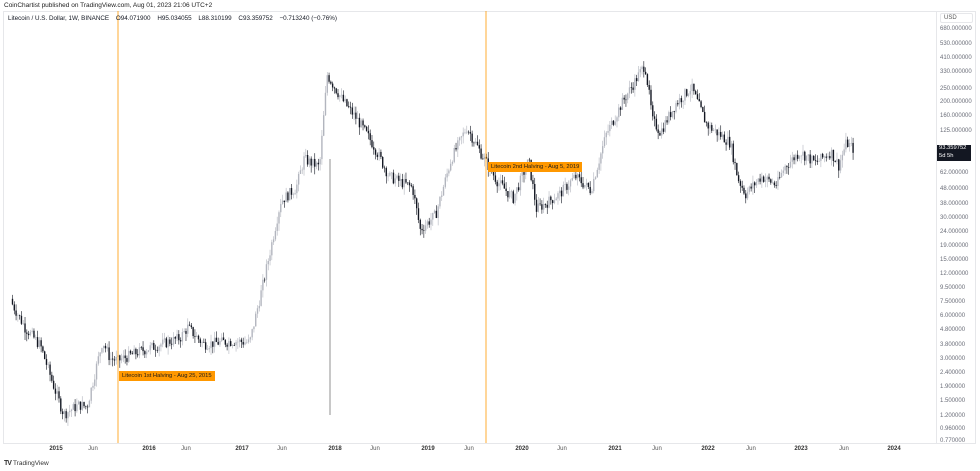  I want to click on price-tick: 24.000000, so click(954, 232).